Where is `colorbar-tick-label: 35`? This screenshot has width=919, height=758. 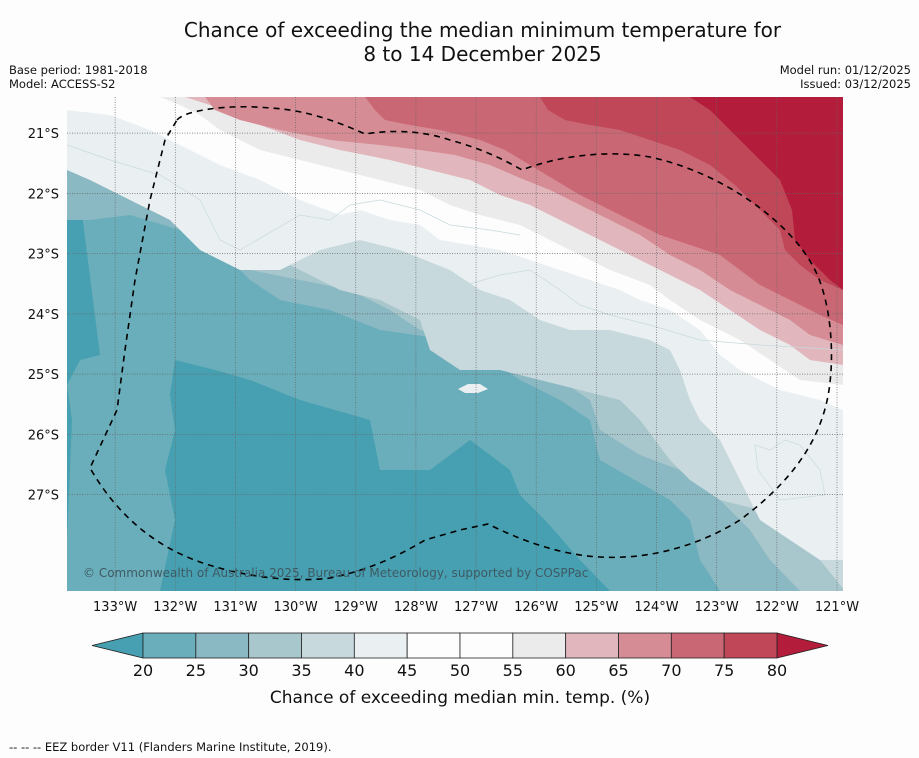 colorbar-tick-label: 35 is located at coordinates (301, 670).